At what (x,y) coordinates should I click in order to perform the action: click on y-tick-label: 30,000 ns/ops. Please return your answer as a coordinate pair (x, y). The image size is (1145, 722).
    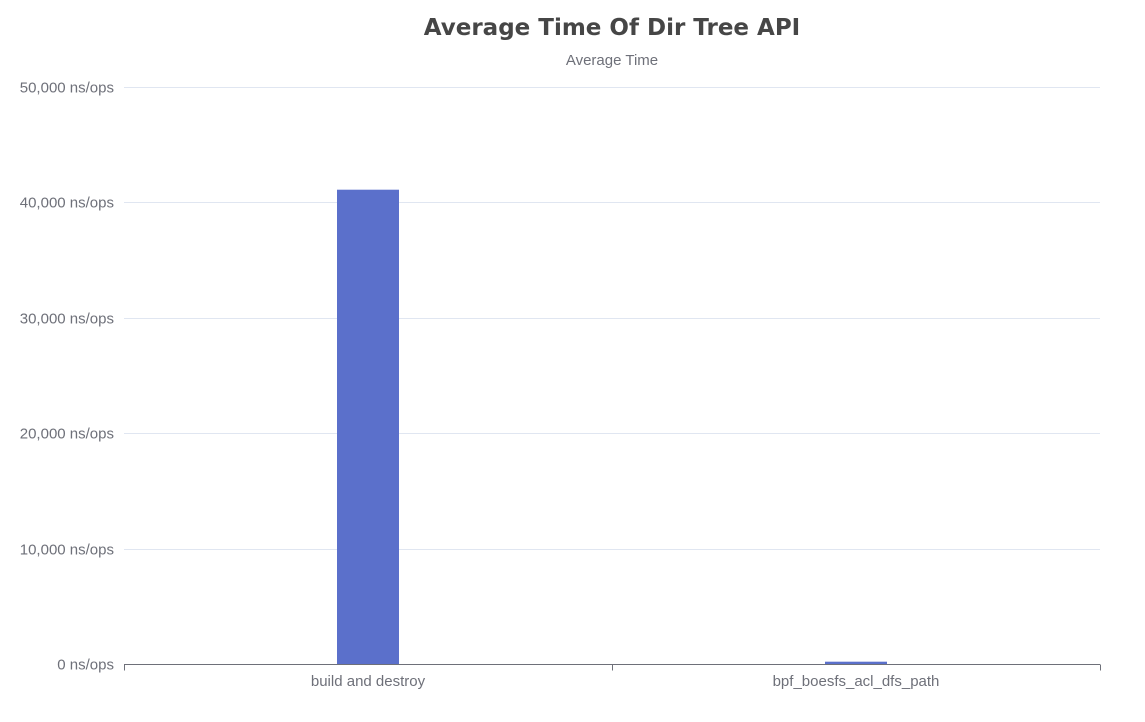
    Looking at the image, I should click on (67, 319).